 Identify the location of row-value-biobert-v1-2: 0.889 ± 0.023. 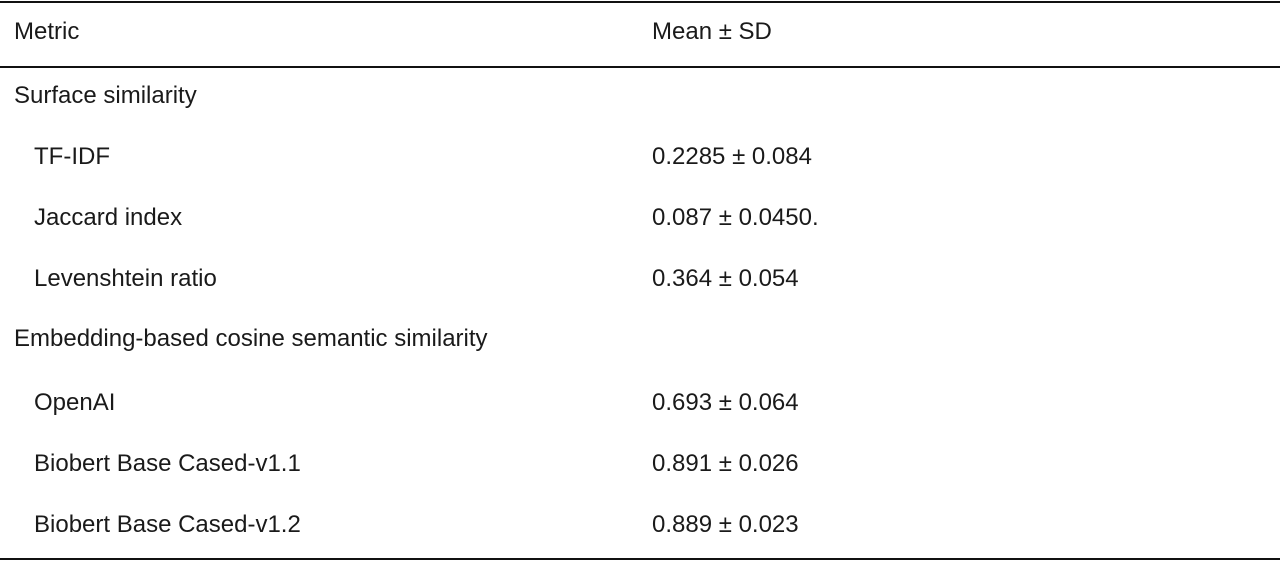
(725, 524).